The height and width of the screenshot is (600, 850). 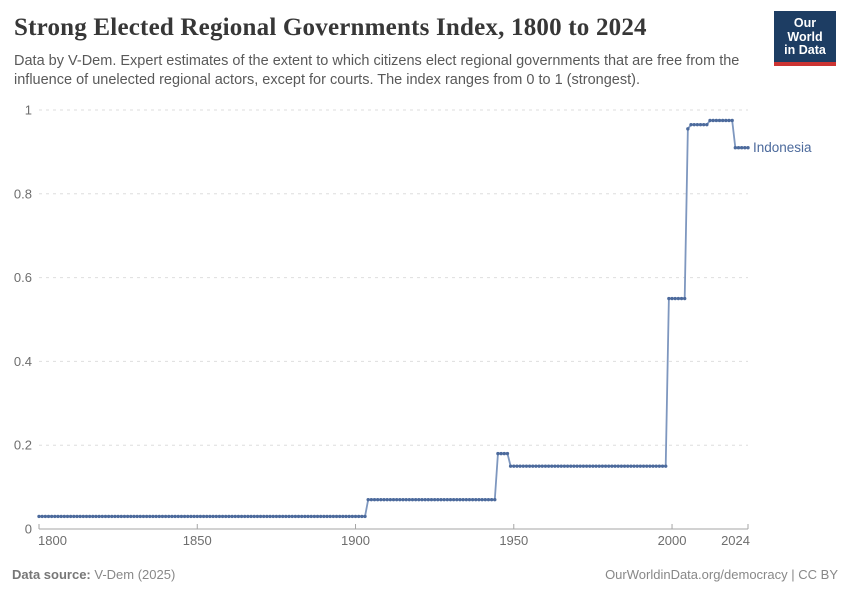 What do you see at coordinates (28, 110) in the screenshot?
I see `y-axis-tick-label: 1` at bounding box center [28, 110].